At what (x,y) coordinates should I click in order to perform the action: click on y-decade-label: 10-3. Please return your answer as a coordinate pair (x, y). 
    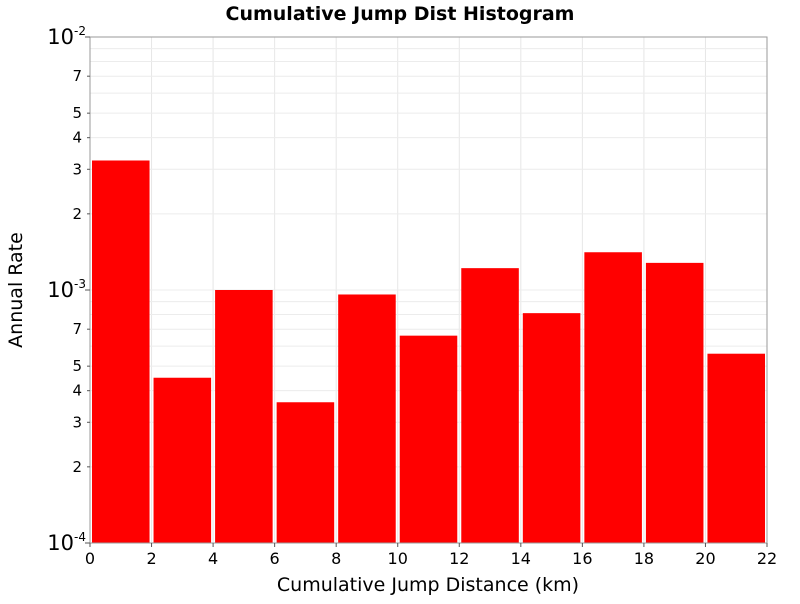
    Looking at the image, I should click on (66, 289).